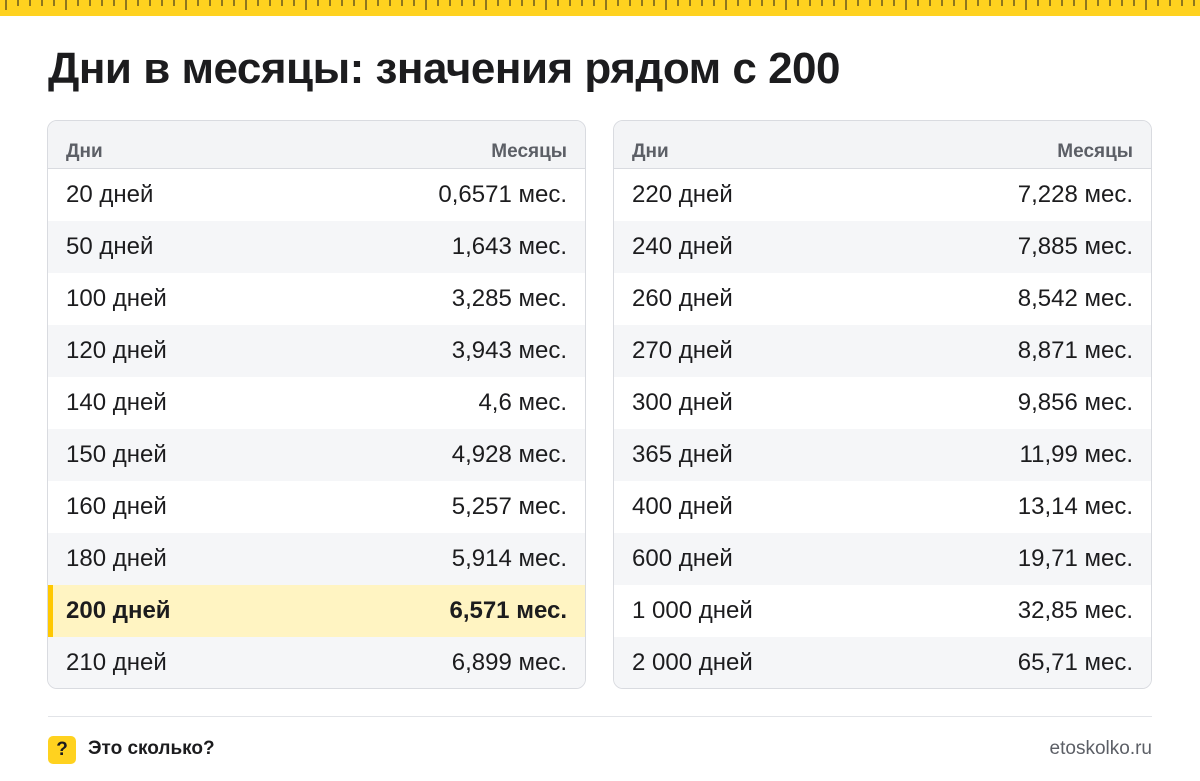 This screenshot has height=781, width=1200. Describe the element at coordinates (522, 402) in the screenshot. I see `cell-months: 4,6 мес.` at that location.